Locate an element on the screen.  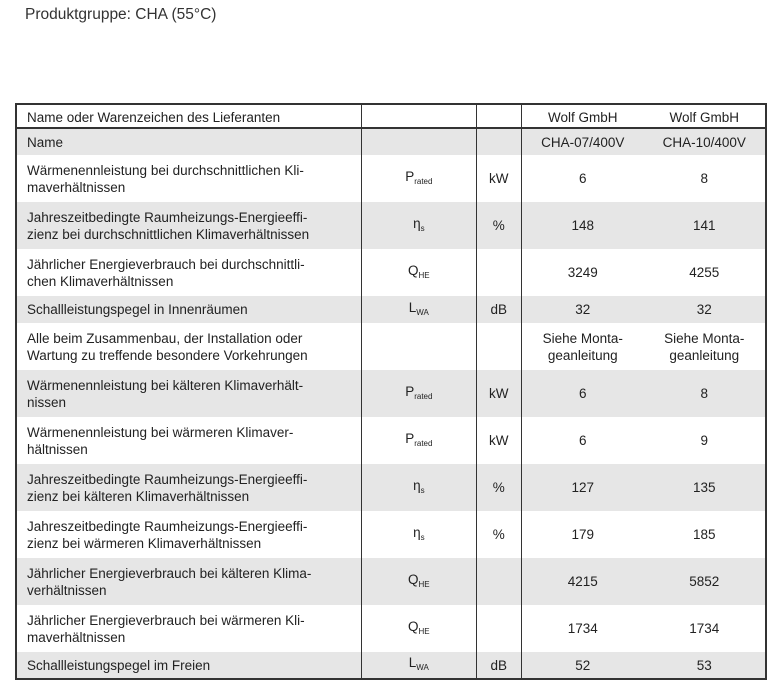
table-row: Name CHA-07/400V CHA-10/400V is located at coordinates (391, 141).